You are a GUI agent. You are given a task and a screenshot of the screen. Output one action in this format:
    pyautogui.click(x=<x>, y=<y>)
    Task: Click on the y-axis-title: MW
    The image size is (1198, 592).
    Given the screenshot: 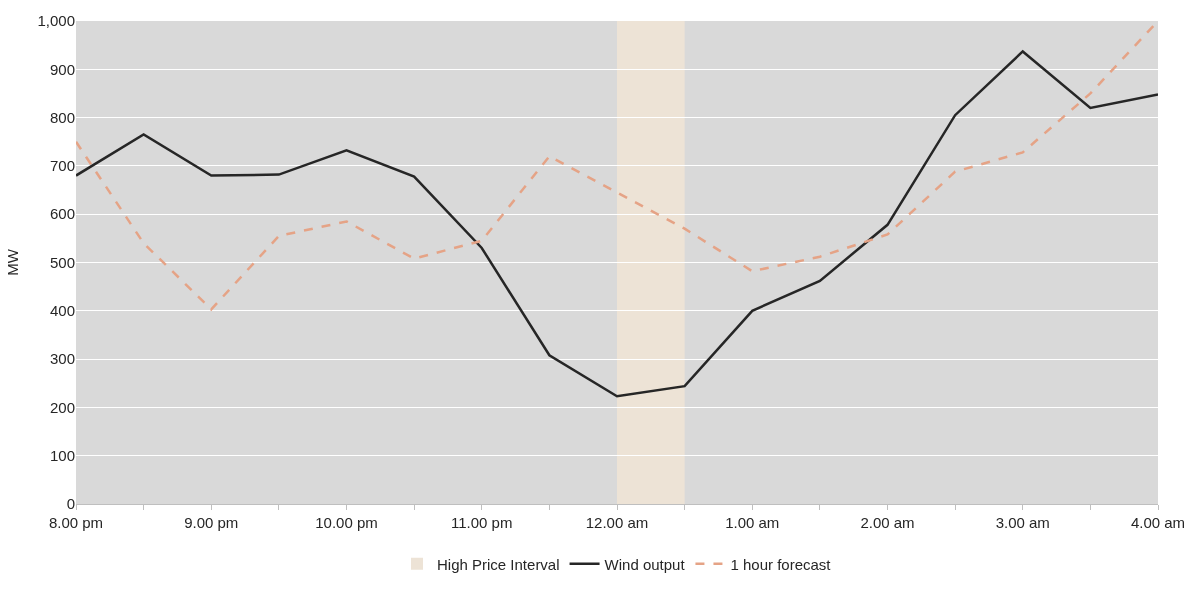 What is the action you would take?
    pyautogui.click(x=12, y=262)
    